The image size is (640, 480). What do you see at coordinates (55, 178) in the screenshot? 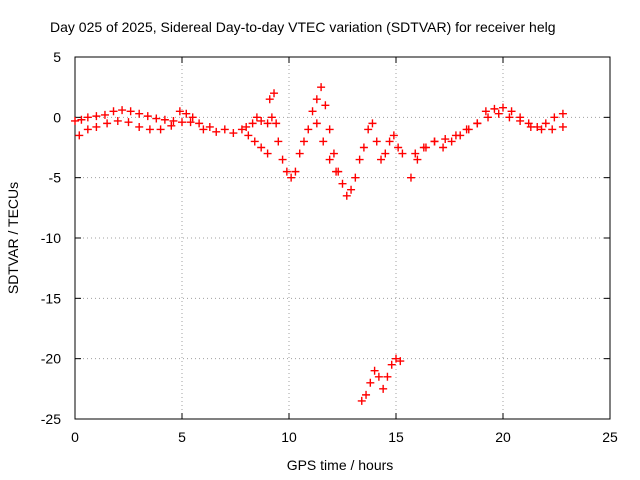
I see `y-tick-label: -5` at bounding box center [55, 178].